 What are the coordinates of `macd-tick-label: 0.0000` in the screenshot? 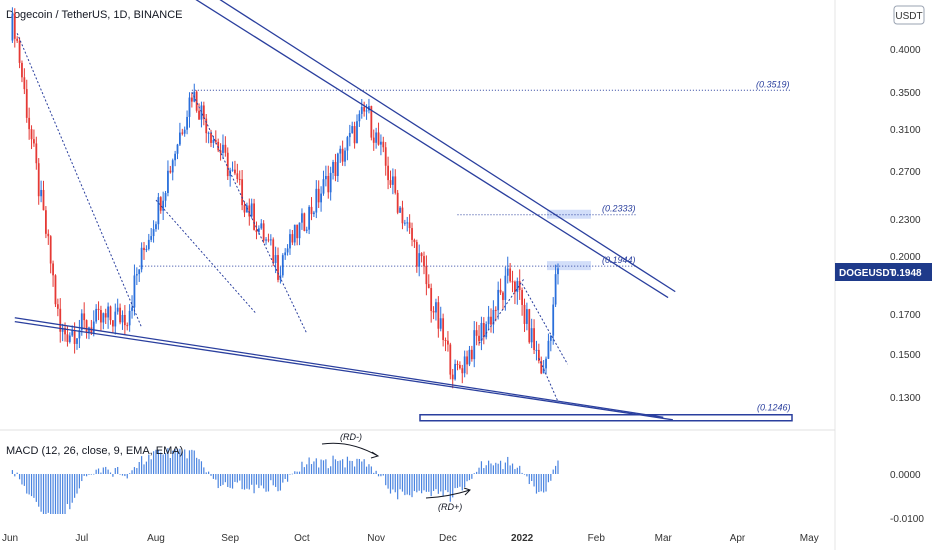 It's located at (905, 475).